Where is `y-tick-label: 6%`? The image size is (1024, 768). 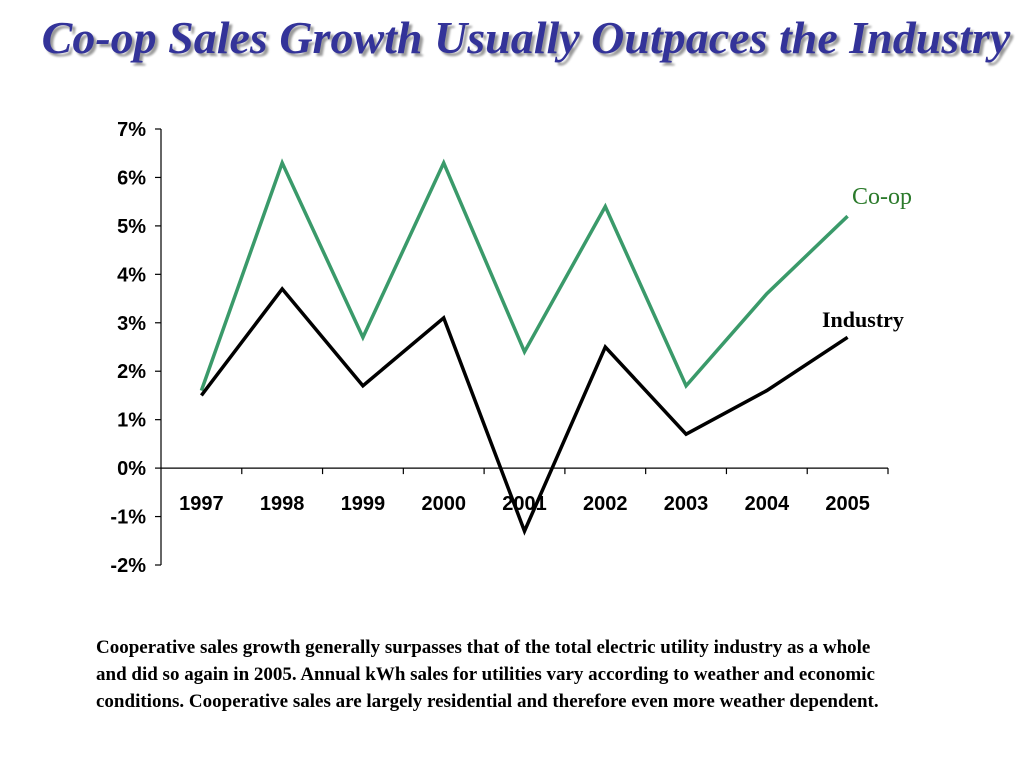 y-tick-label: 6% is located at coordinates (131, 178).